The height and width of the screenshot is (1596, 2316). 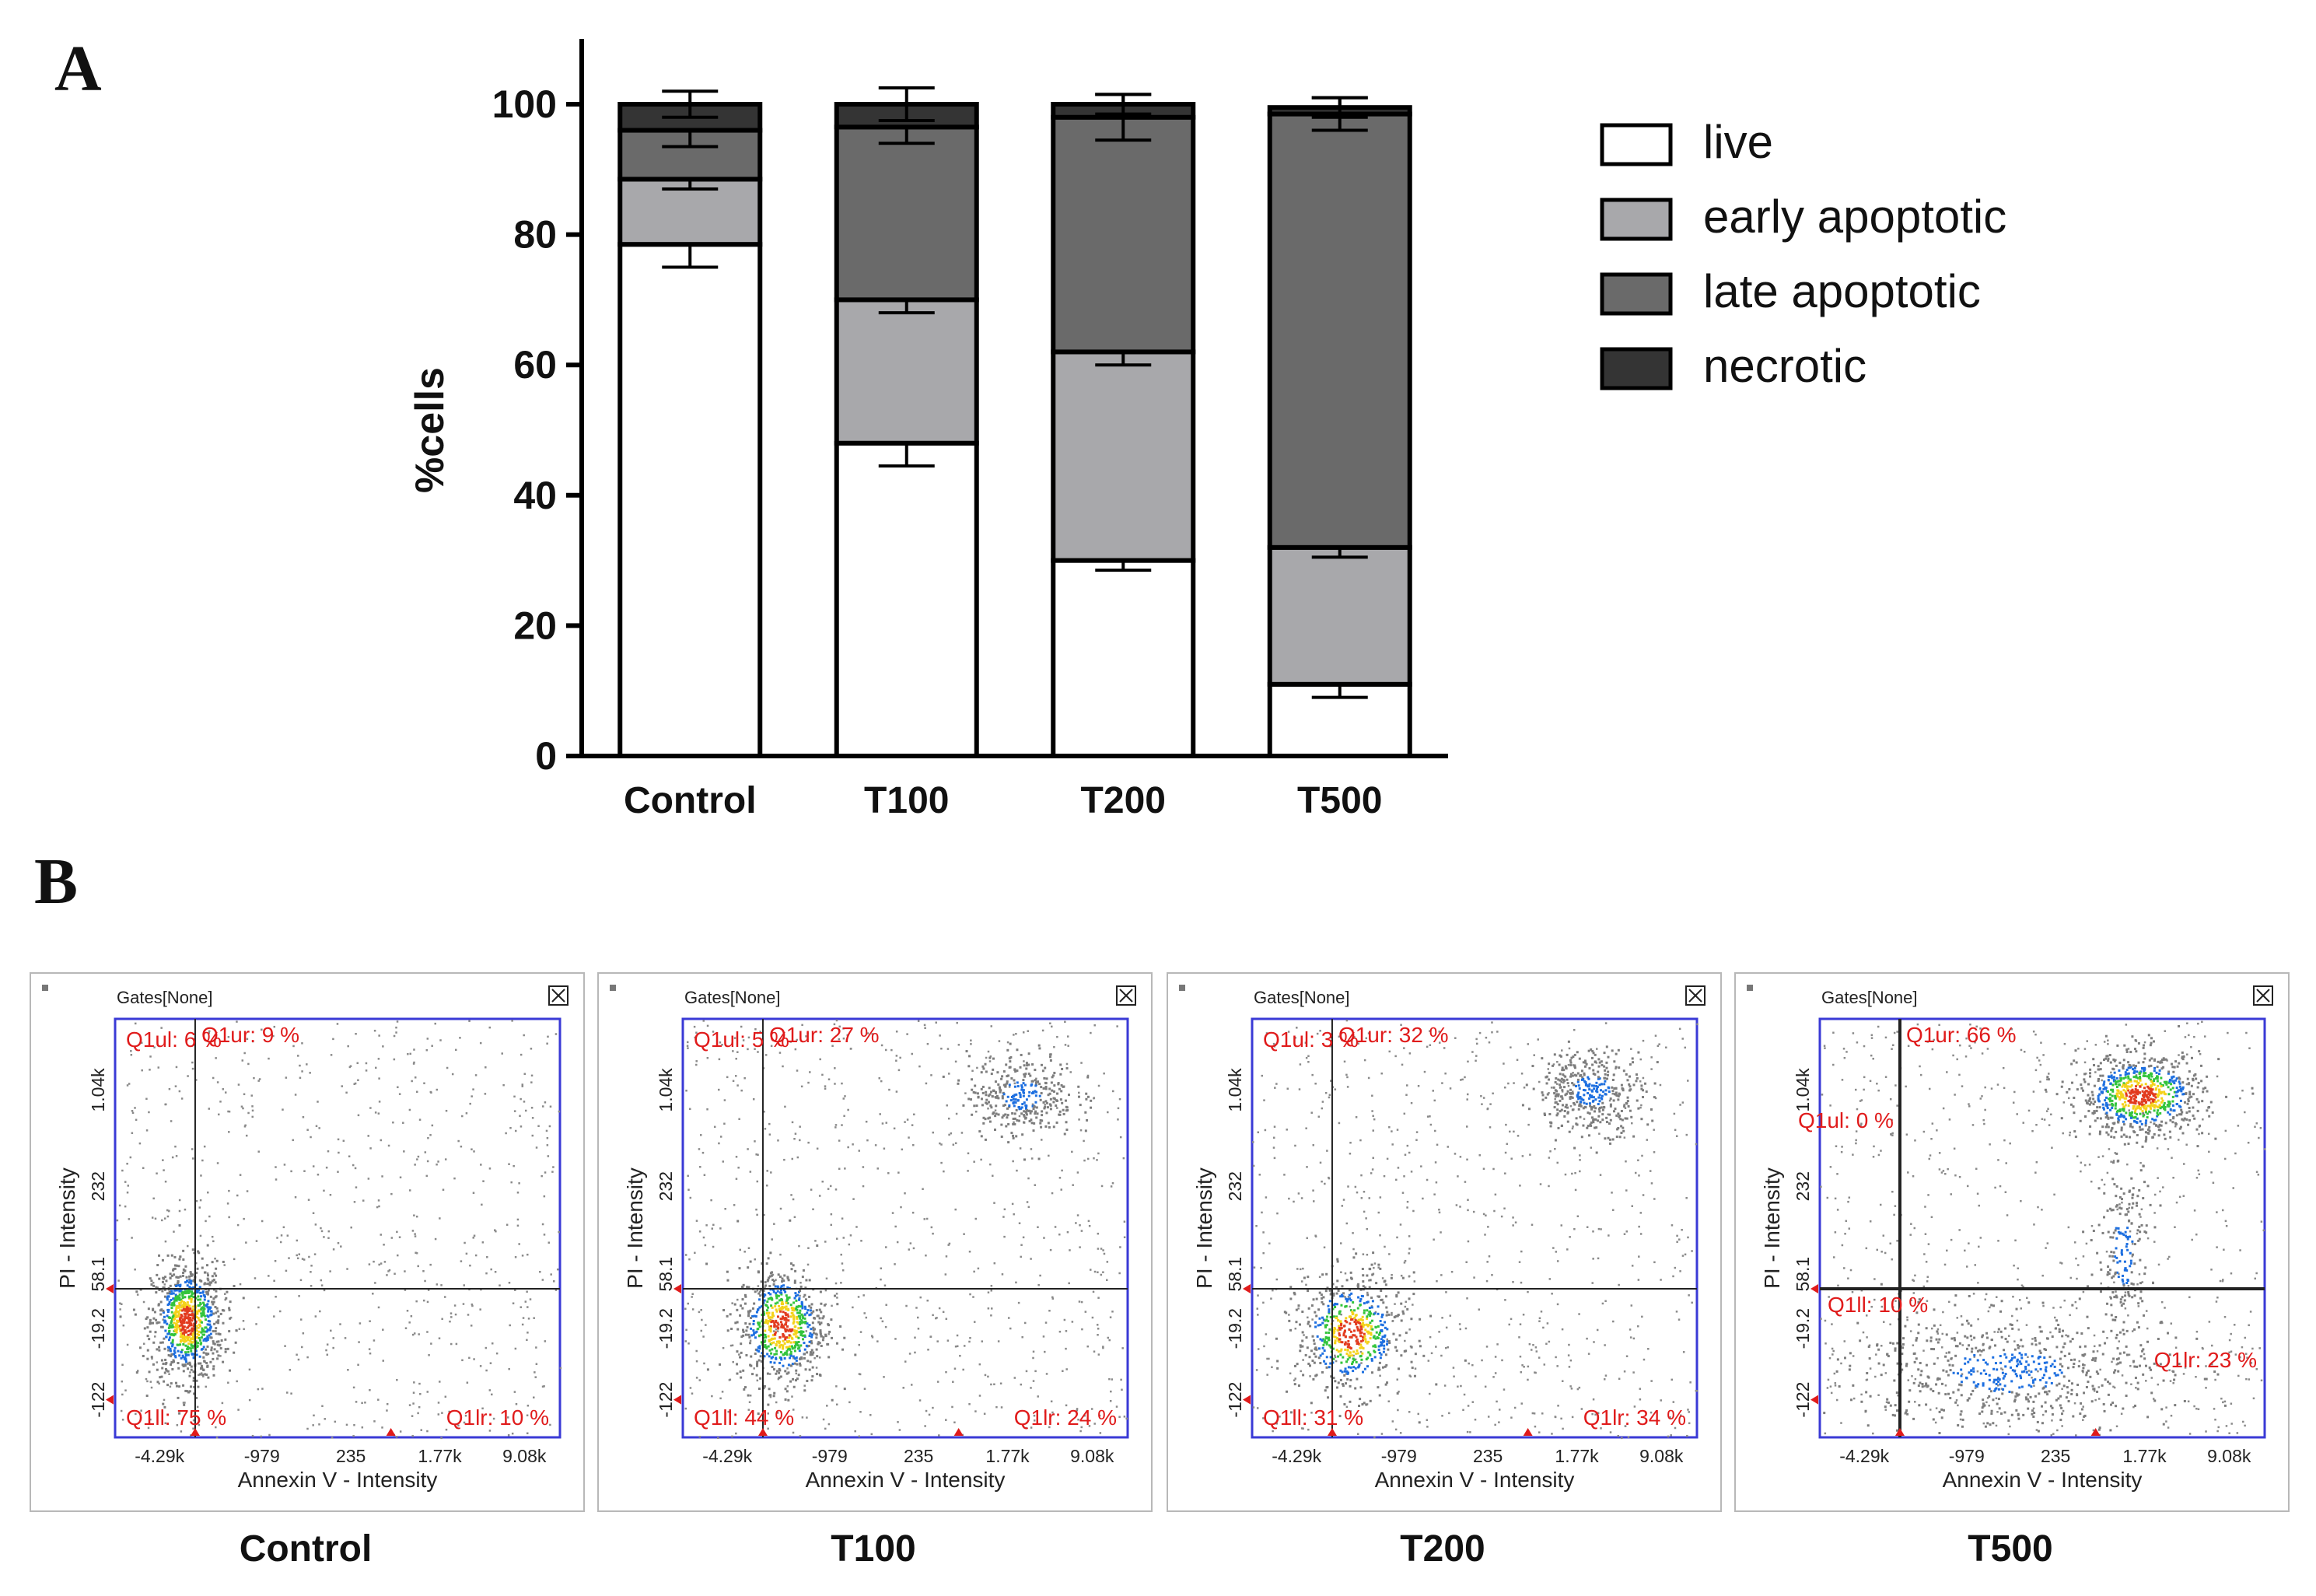 What do you see at coordinates (2010, 1549) in the screenshot?
I see `facs-caption: T500` at bounding box center [2010, 1549].